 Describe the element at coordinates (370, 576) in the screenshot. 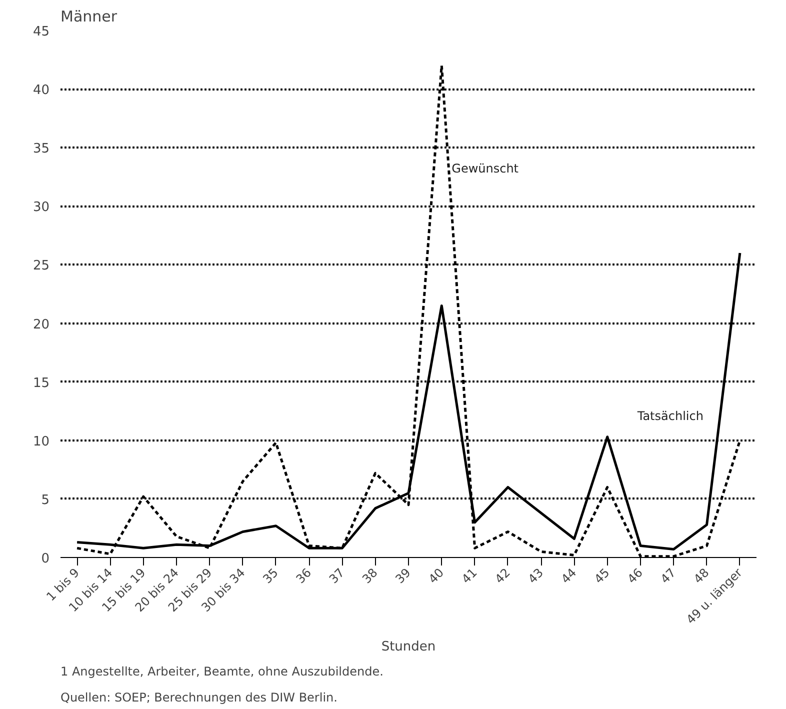

I see `x-tick-label: 38` at that location.